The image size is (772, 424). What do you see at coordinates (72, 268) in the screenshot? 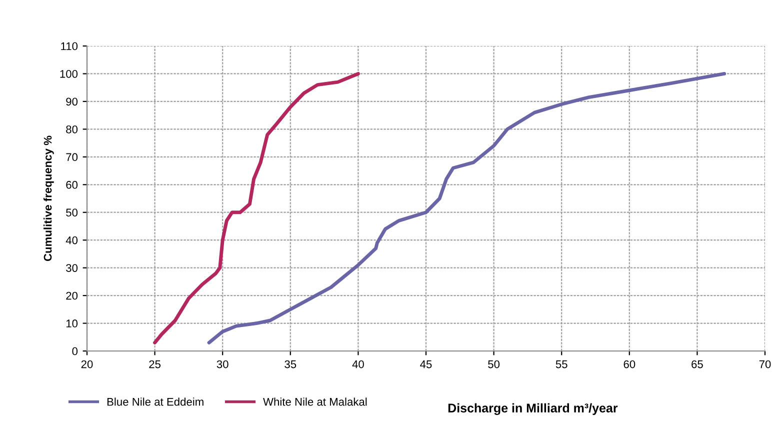
I see `y-tick-label: 30` at bounding box center [72, 268].